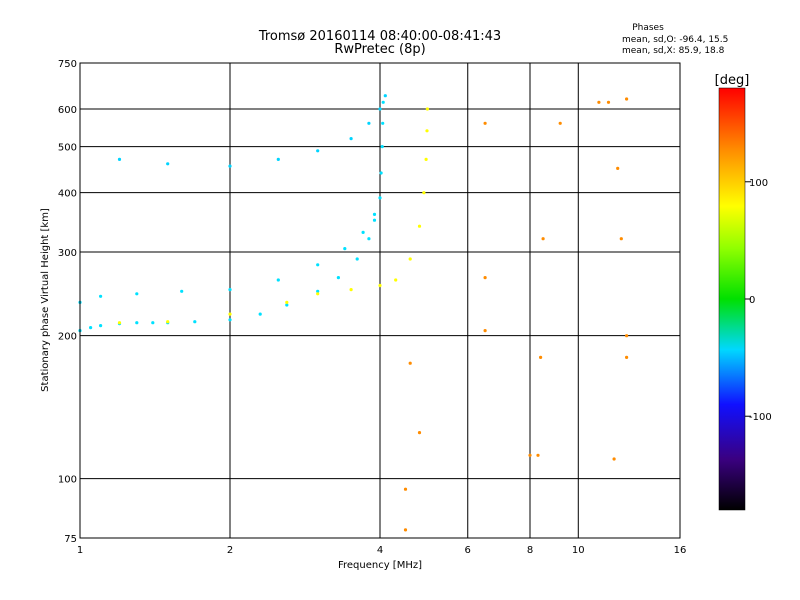 The image size is (800, 600). I want to click on y-tick-label: 75, so click(70, 539).